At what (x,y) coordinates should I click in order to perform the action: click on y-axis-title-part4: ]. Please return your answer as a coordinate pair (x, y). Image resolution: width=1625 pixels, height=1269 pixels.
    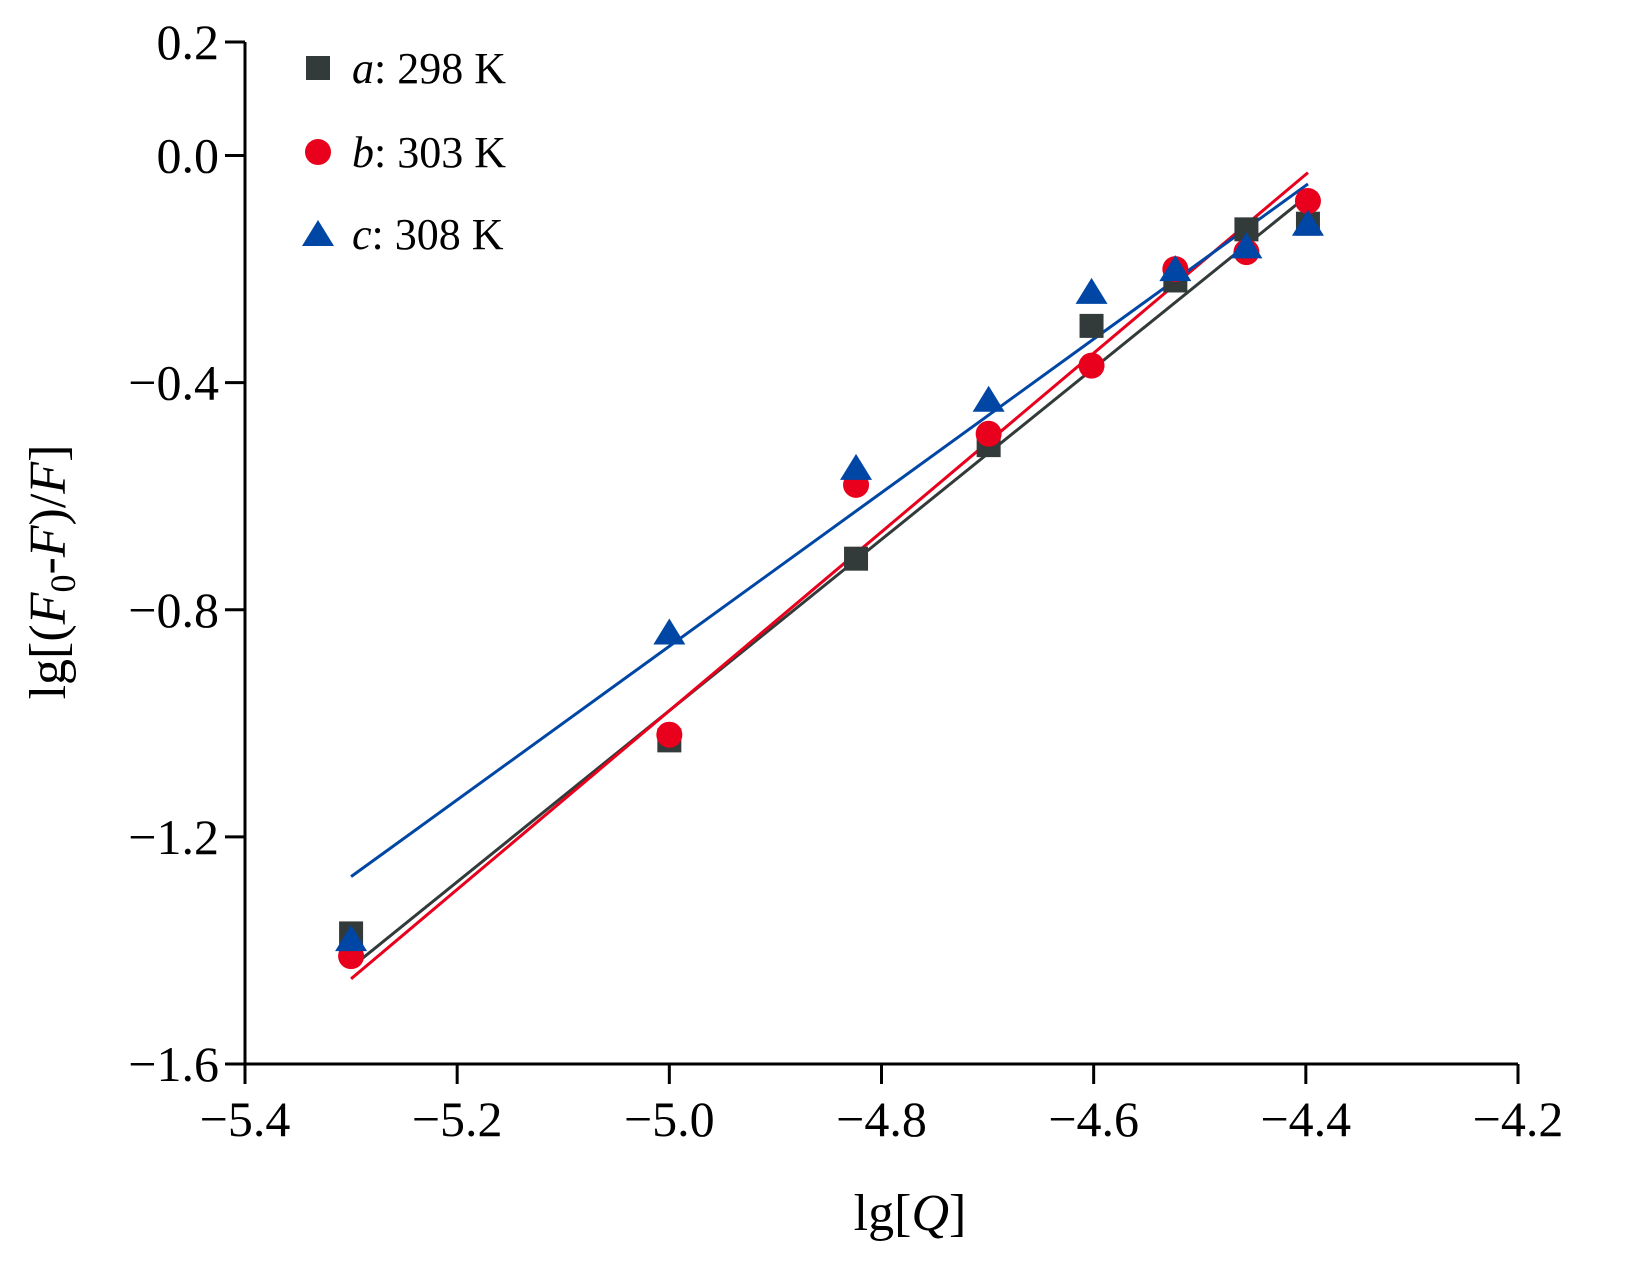
    Looking at the image, I should click on (48, 453).